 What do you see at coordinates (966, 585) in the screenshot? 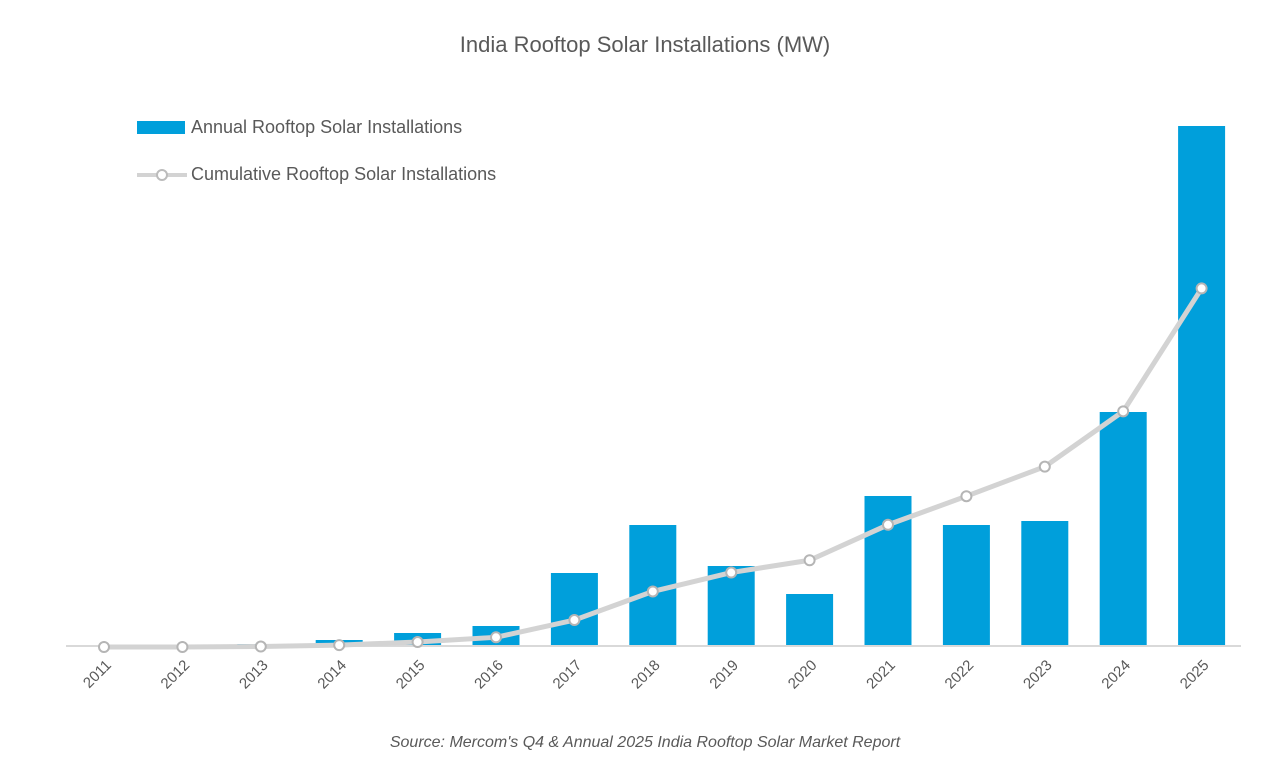
I see `bar-2022` at bounding box center [966, 585].